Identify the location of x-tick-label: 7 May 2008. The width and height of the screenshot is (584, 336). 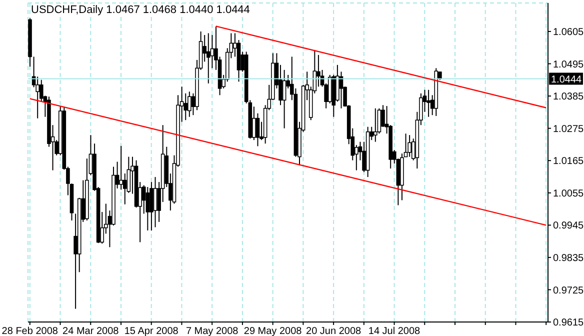
(212, 331).